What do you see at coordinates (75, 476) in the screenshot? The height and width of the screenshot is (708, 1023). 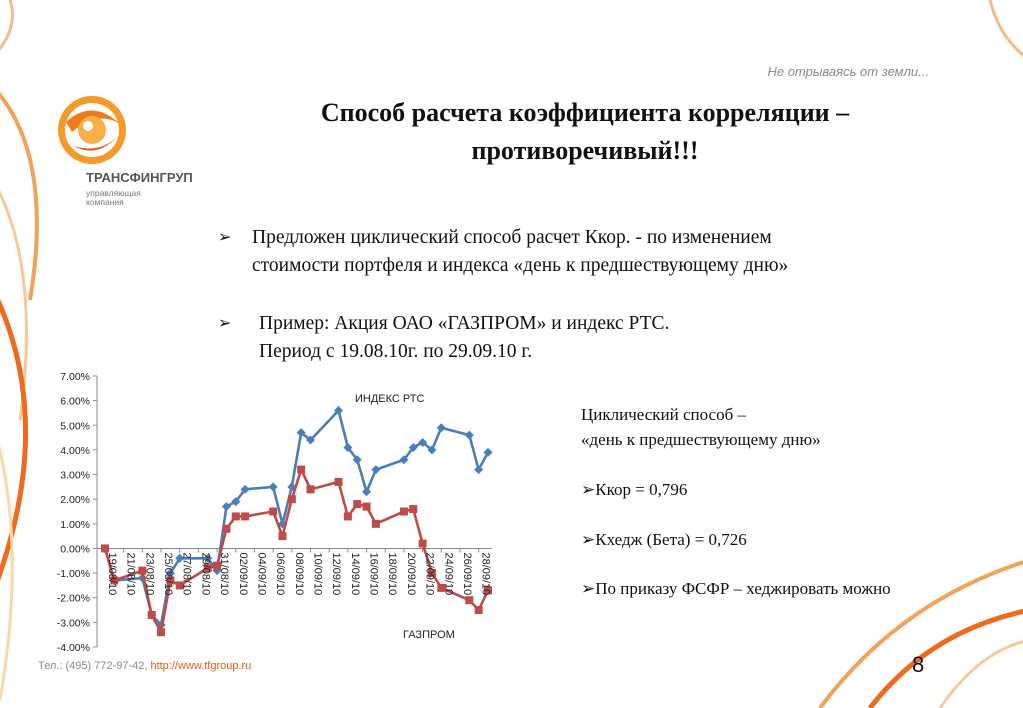 I see `y-tick-label: 3.00%` at bounding box center [75, 476].